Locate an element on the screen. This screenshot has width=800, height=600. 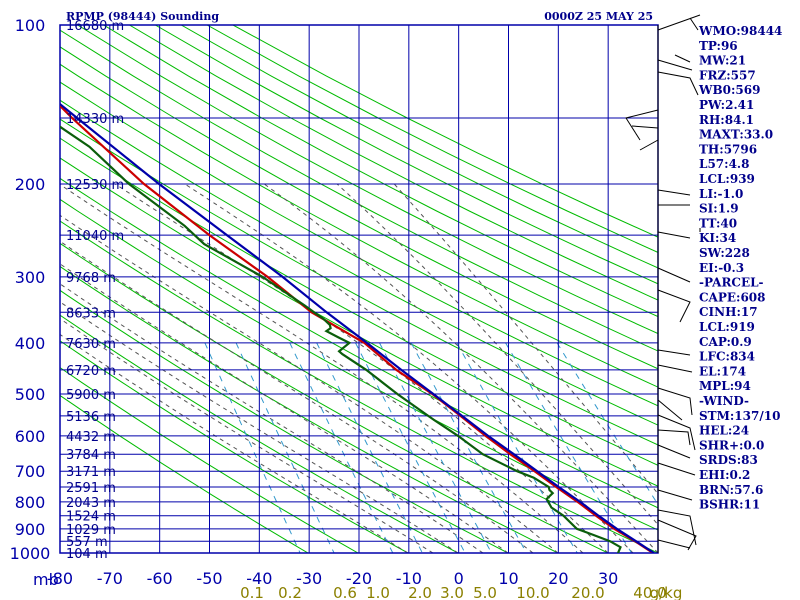
index-entry: MAXT:33.0 is located at coordinates (736, 135).